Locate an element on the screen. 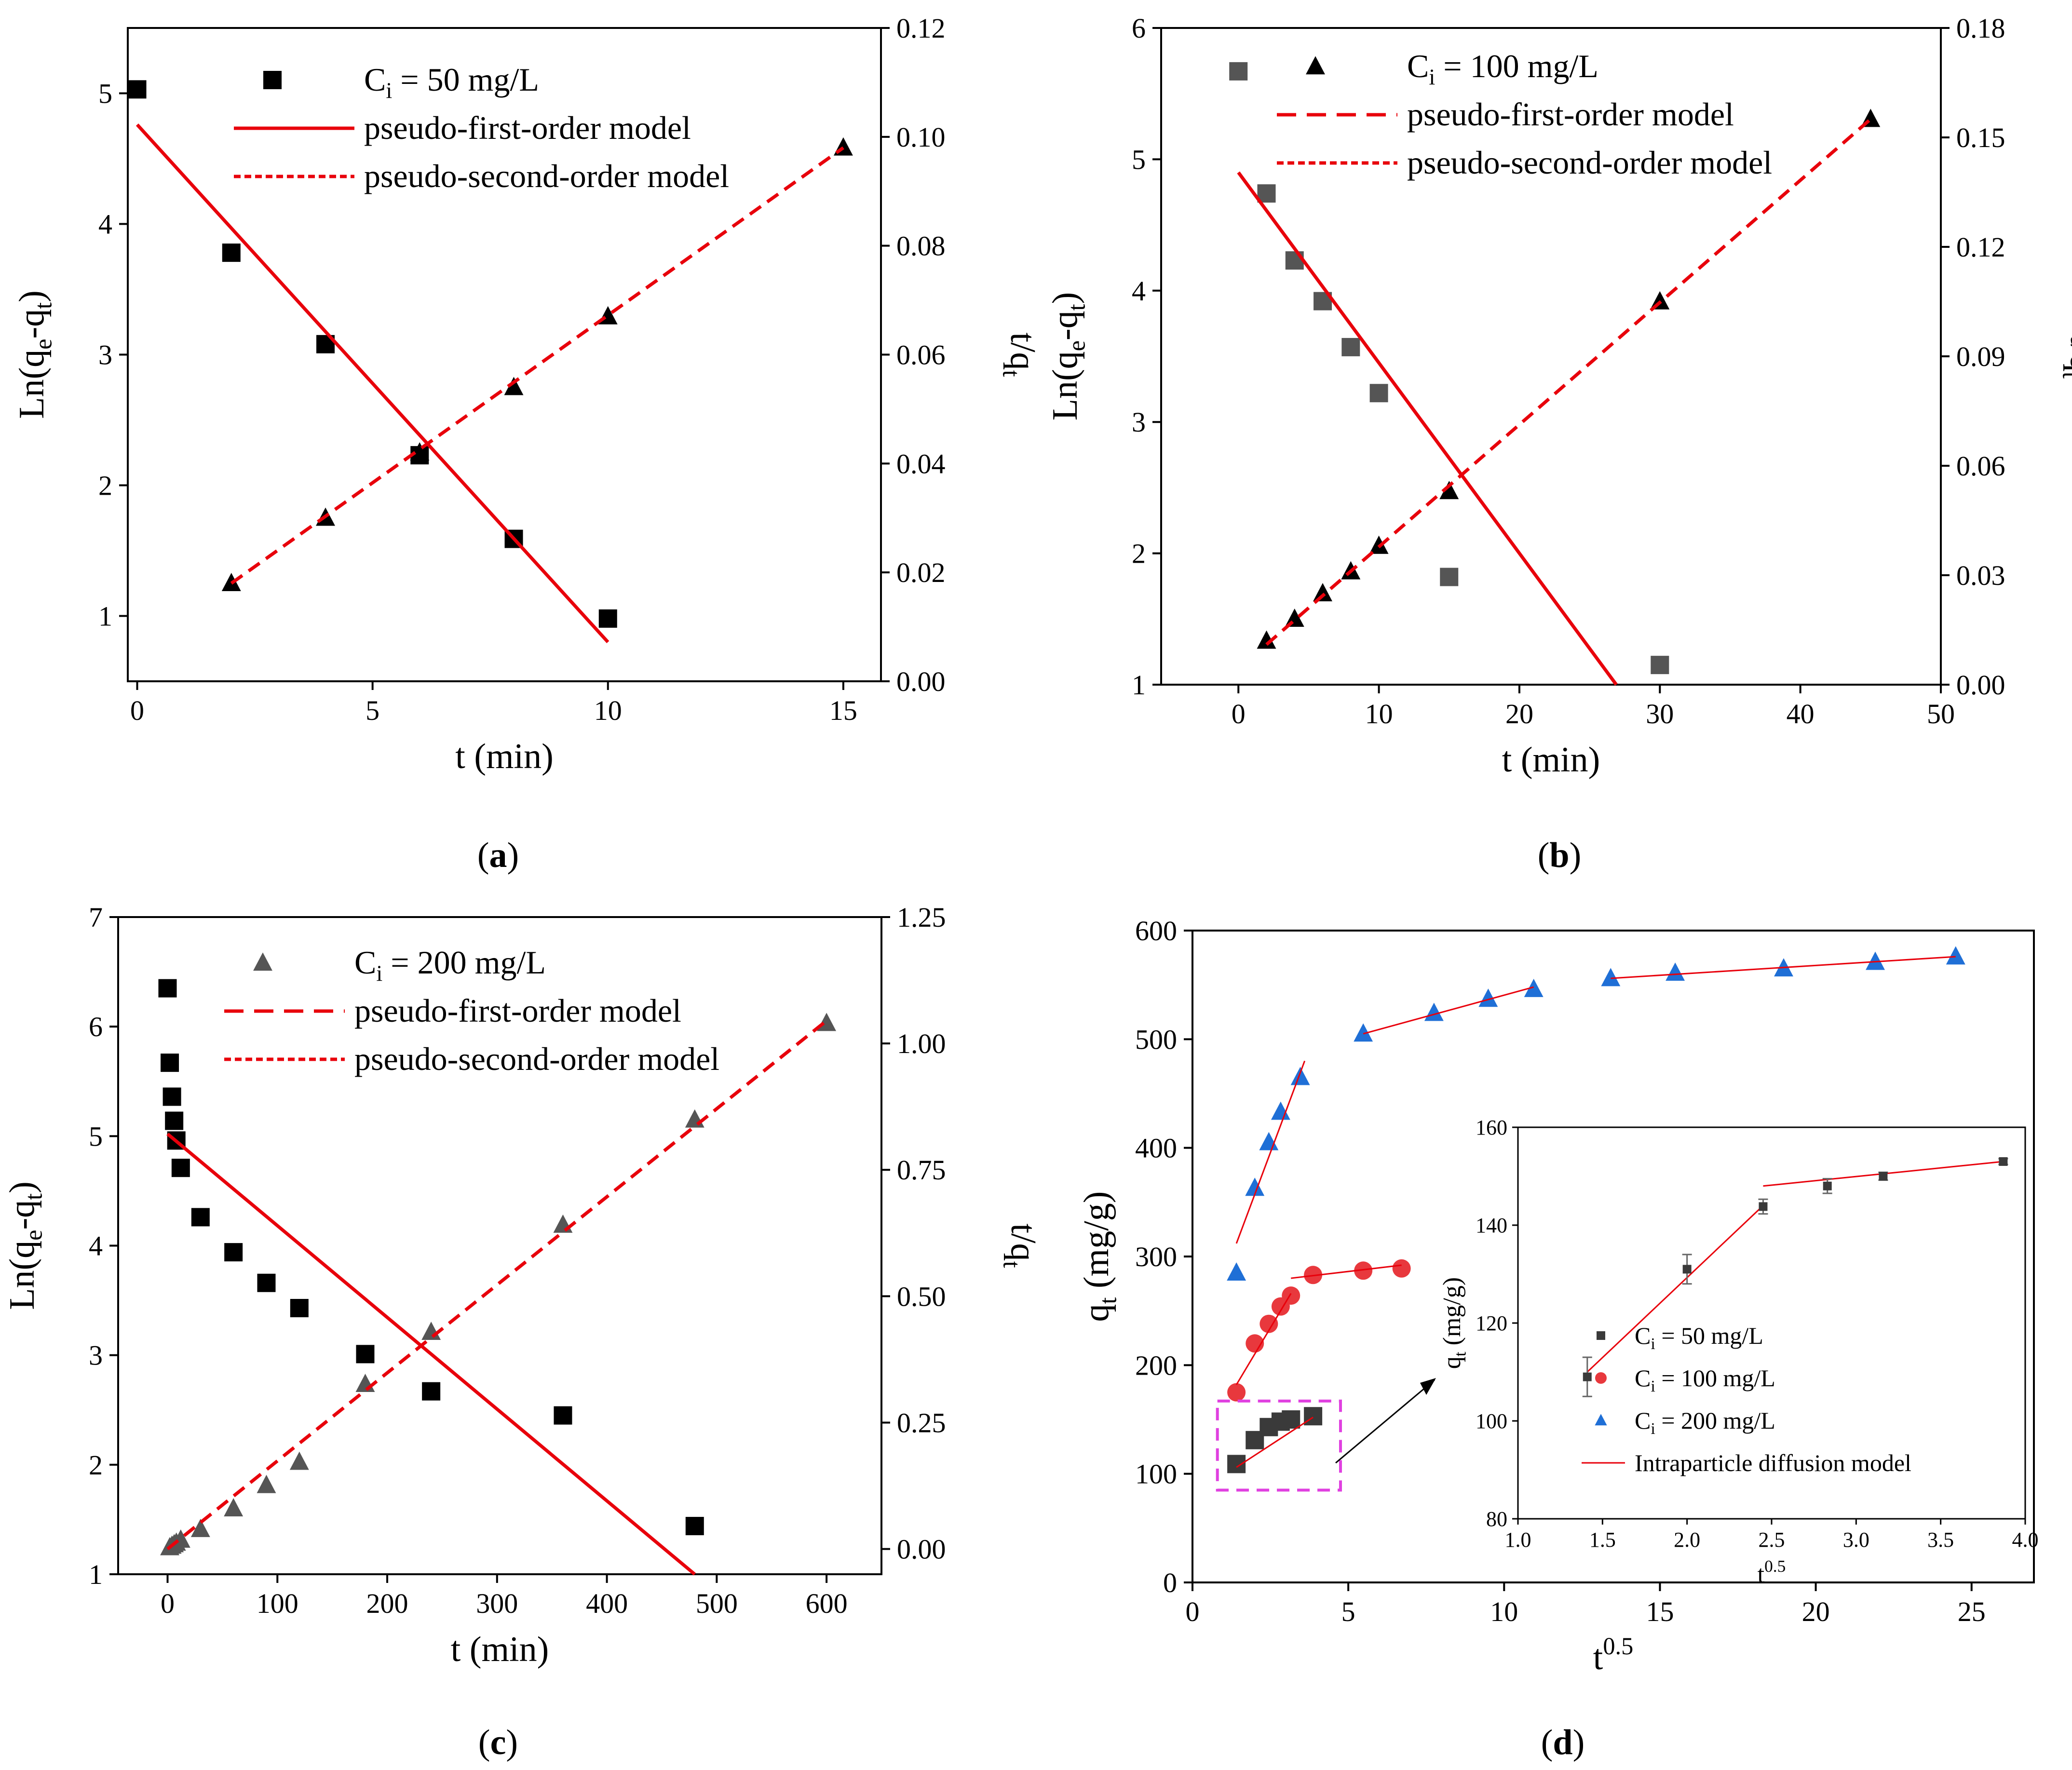 This screenshot has height=1770, width=2072. inset-x-tick-label: 3.5 is located at coordinates (1941, 1540).